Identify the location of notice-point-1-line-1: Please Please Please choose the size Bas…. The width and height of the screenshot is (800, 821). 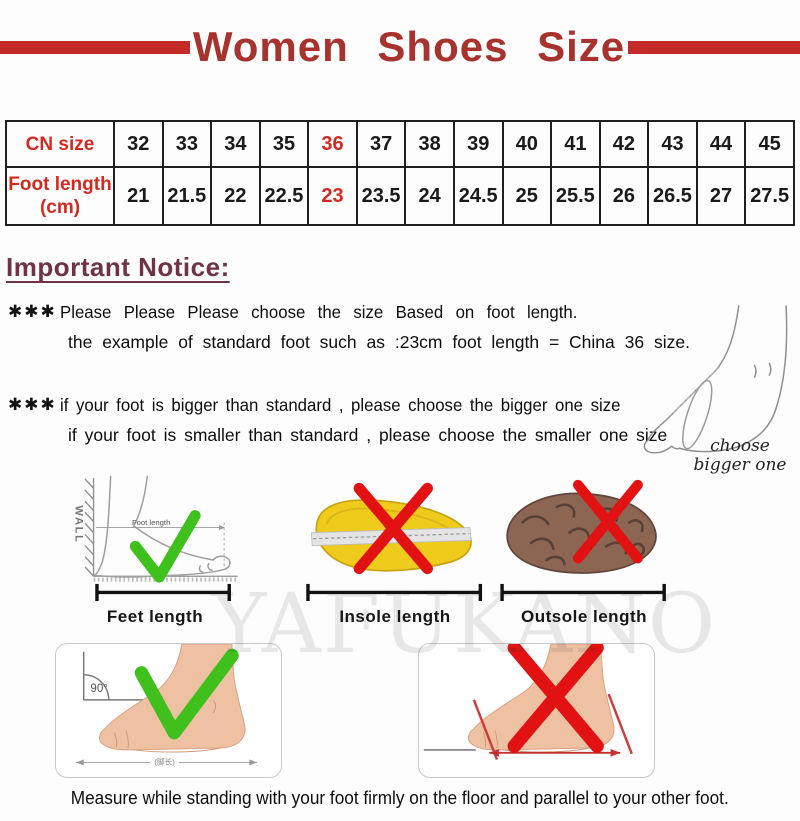
(319, 312).